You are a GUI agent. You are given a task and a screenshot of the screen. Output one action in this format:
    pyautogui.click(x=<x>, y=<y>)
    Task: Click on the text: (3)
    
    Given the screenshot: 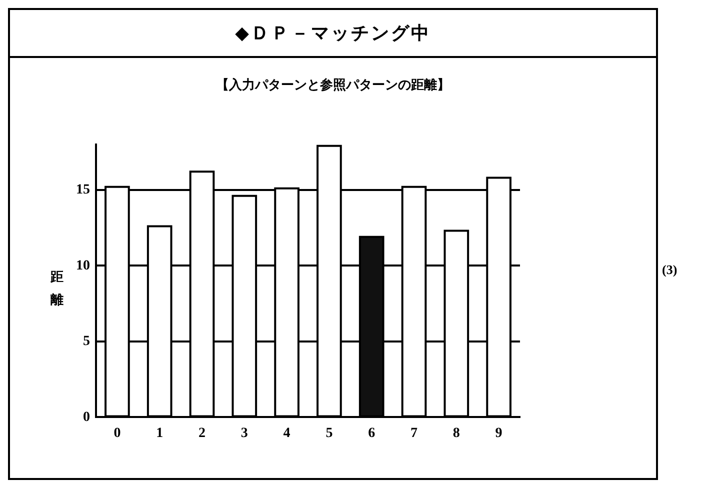 What is the action you would take?
    pyautogui.click(x=670, y=270)
    